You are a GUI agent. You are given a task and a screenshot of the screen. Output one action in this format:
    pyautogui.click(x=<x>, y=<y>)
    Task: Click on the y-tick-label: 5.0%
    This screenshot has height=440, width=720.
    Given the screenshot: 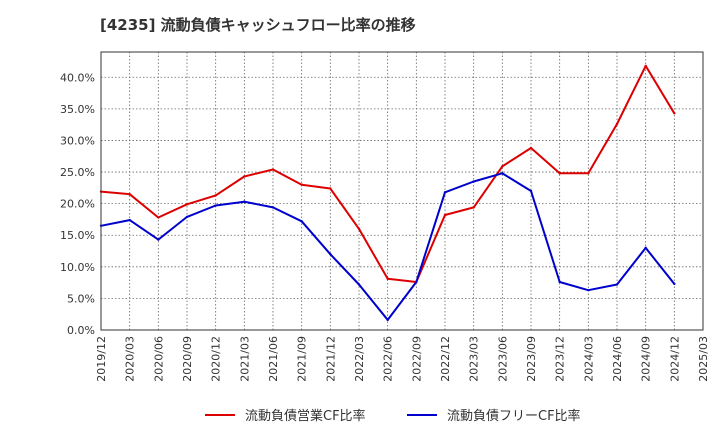 What is the action you would take?
    pyautogui.click(x=81, y=298)
    